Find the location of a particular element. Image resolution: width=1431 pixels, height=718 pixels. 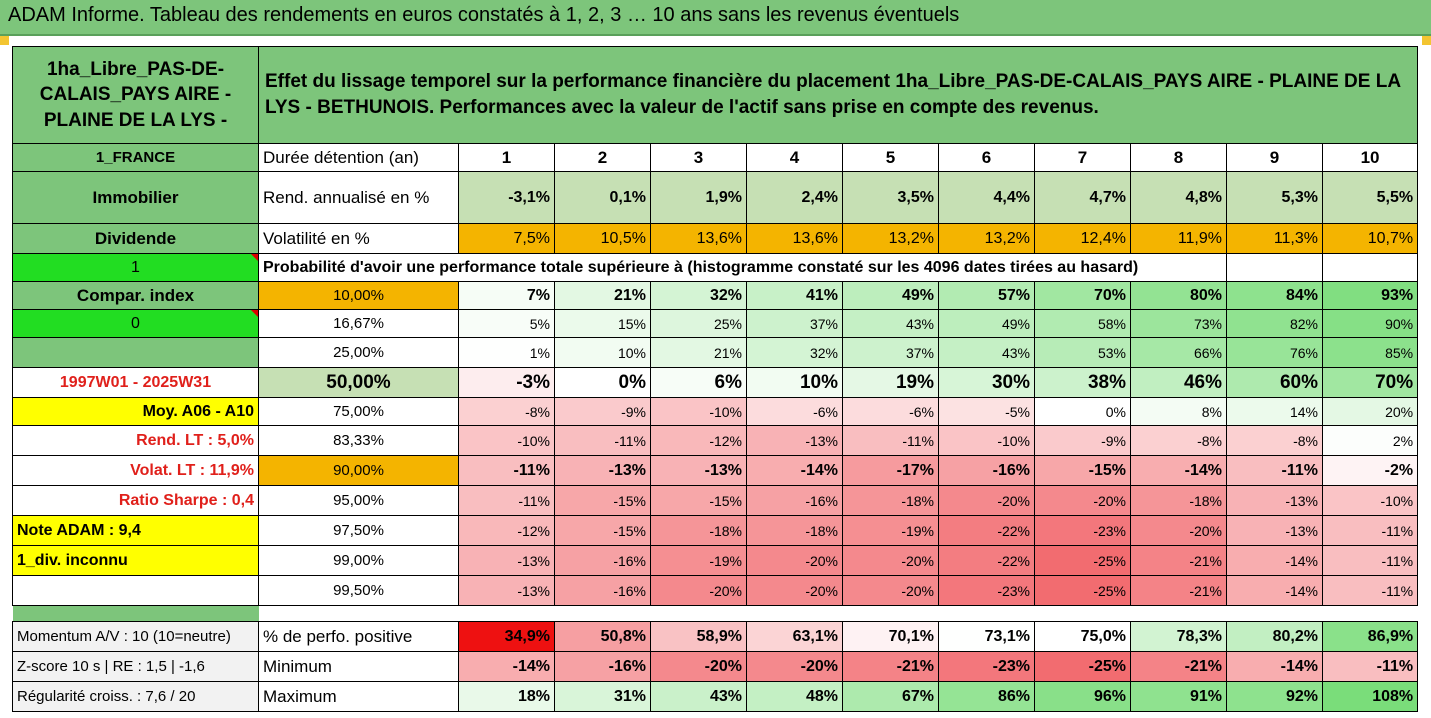

threshold-cell: 99,50% is located at coordinates (358, 590).